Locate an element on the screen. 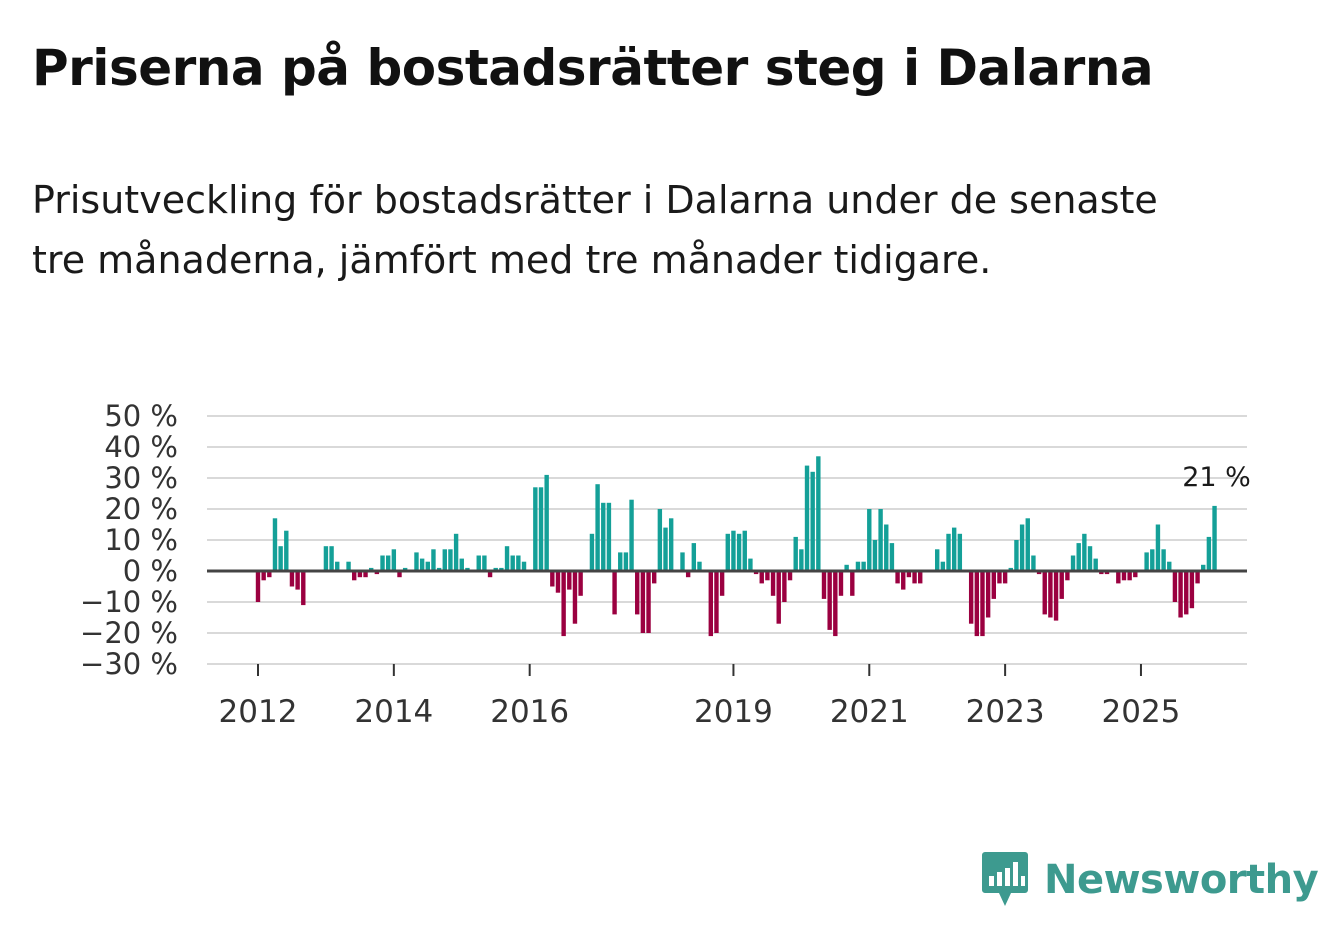 Image resolution: width=1322 pixels, height=939 pixels. y-tick-label: −30 % is located at coordinates (129, 664).